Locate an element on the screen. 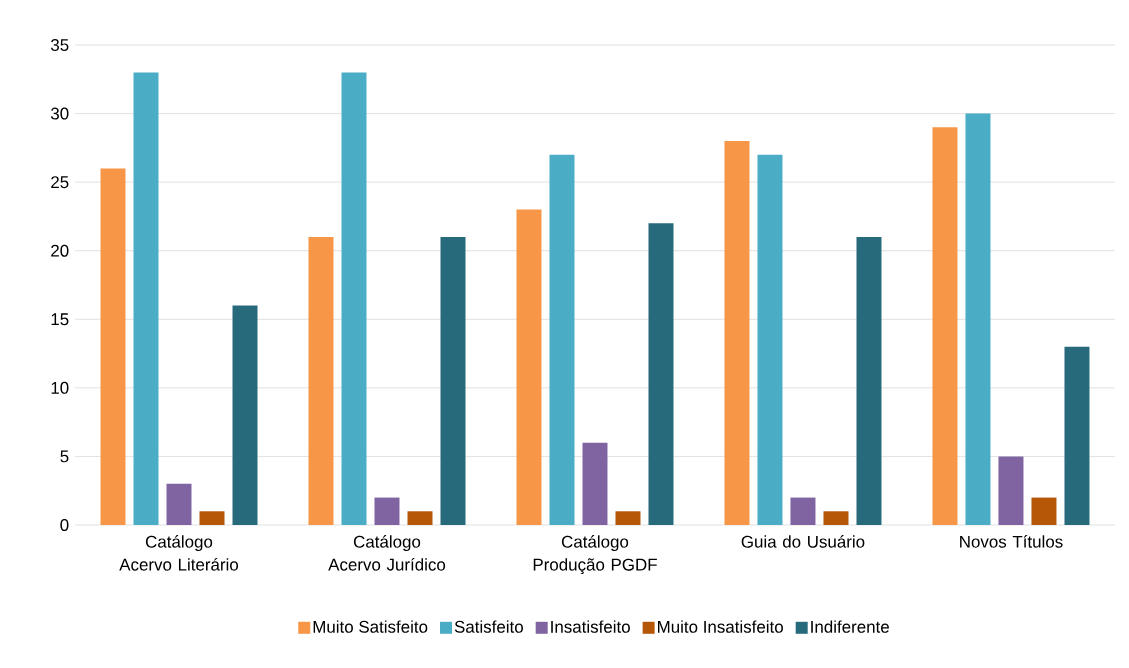  x-tick-label: Catálogo Acervo Literário is located at coordinates (179, 553).